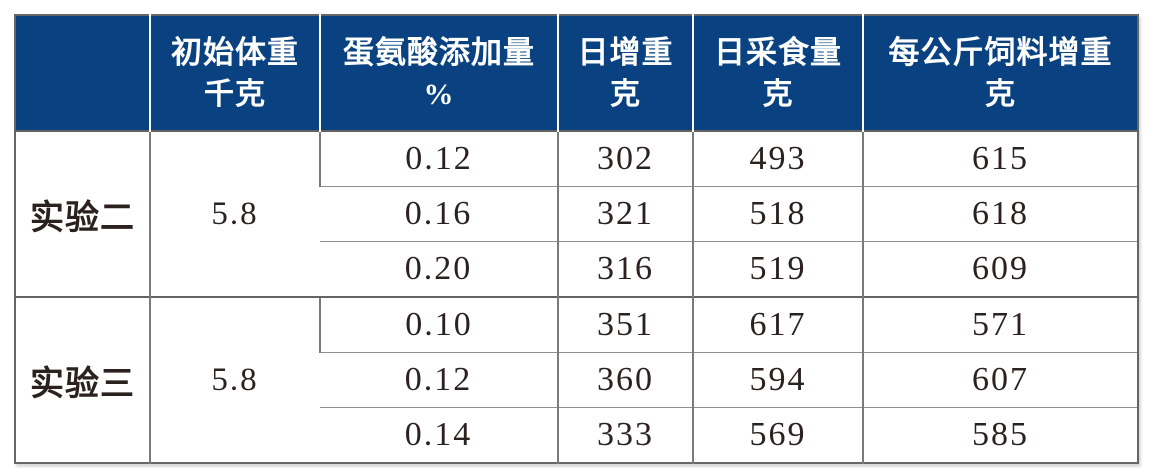  Describe the element at coordinates (625, 52) in the screenshot. I see `column-title: 日增重` at that location.